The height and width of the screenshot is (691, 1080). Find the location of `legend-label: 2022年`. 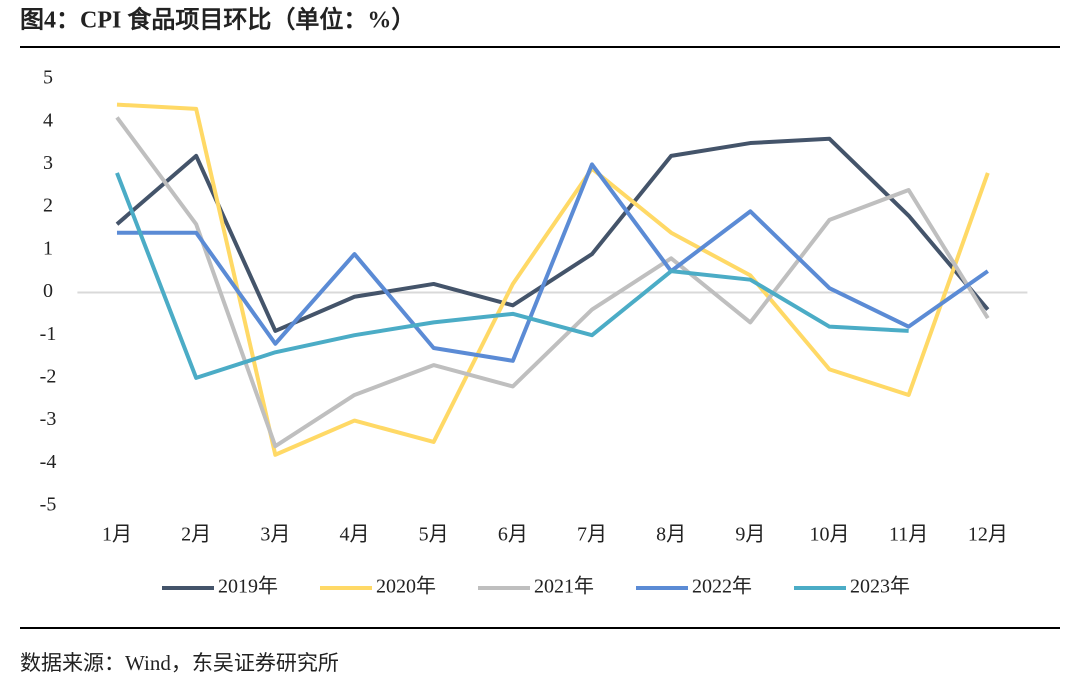

legend-label: 2022年 is located at coordinates (722, 586).